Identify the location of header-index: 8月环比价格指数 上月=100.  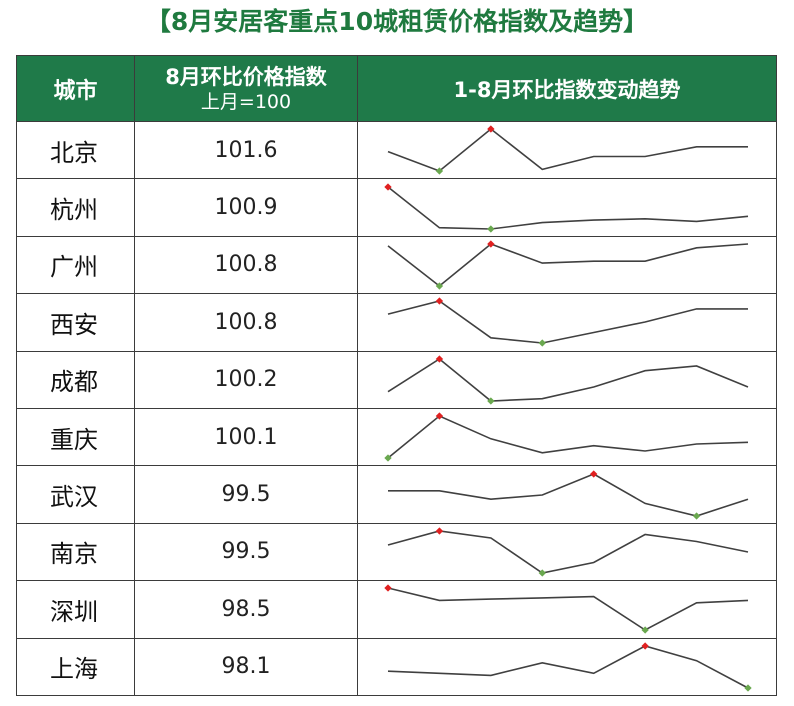
(246, 88).